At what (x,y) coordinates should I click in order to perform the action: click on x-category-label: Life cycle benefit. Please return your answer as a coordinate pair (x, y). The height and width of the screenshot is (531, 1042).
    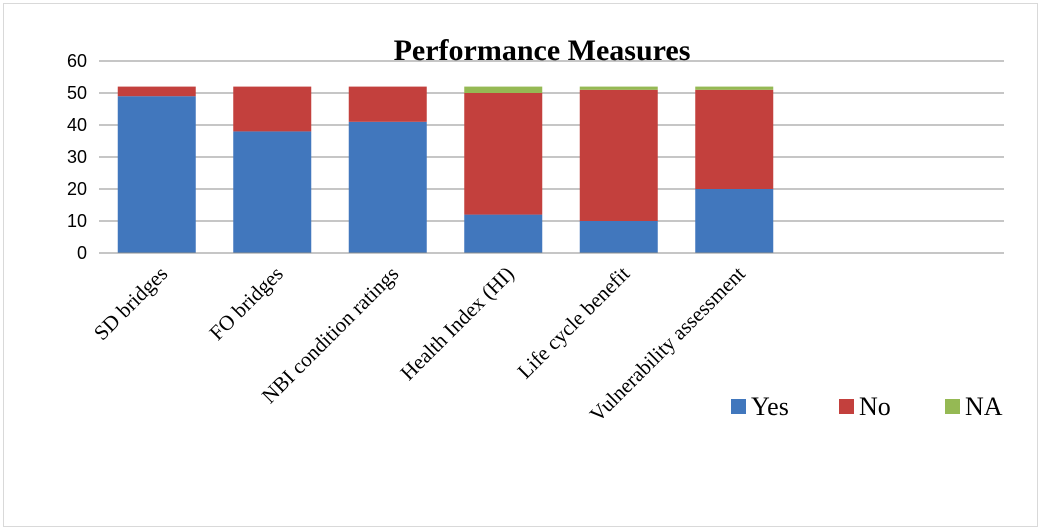
    Looking at the image, I should click on (574, 322).